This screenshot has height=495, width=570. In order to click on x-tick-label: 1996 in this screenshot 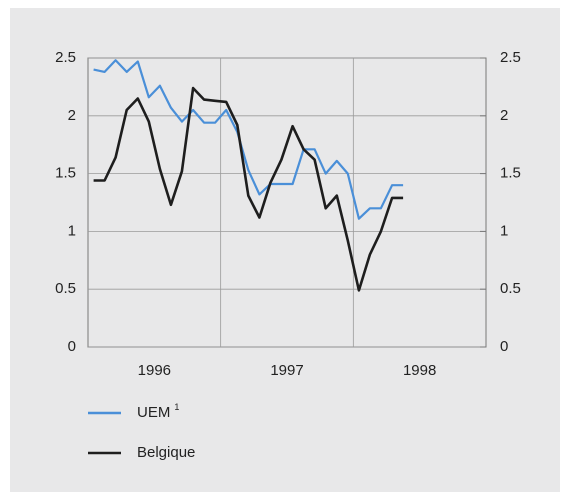, I will do `click(154, 370)`.